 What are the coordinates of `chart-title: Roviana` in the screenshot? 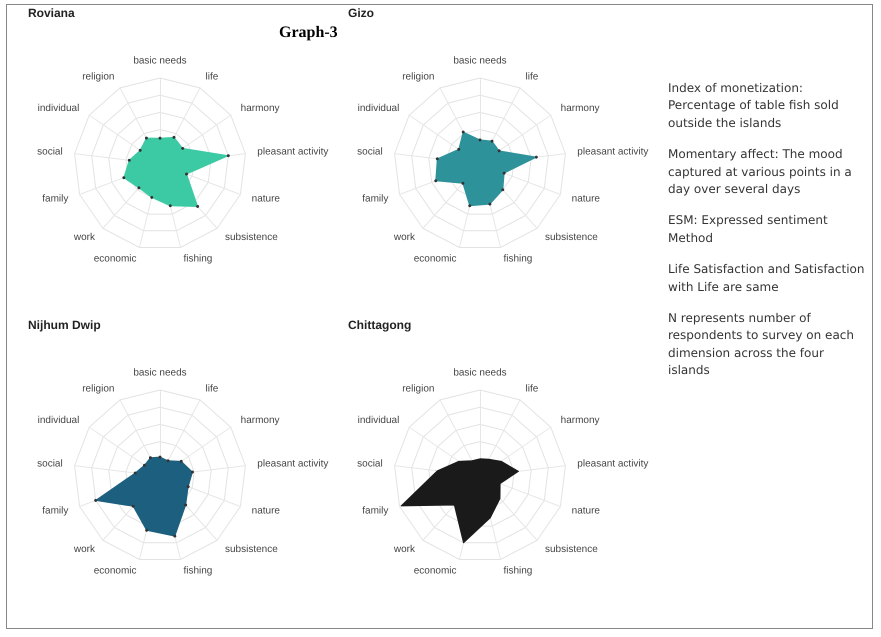 It's located at (51, 13).